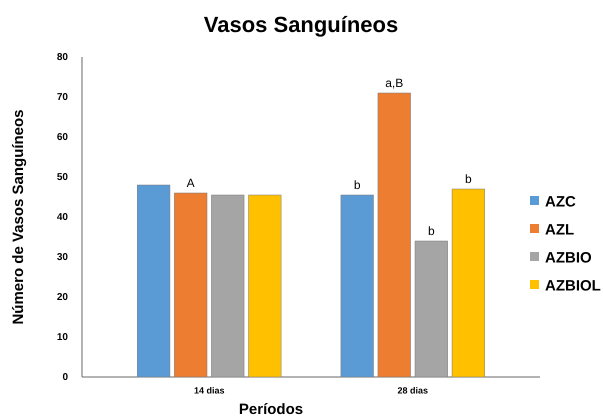 This screenshot has height=419, width=603. Describe the element at coordinates (573, 285) in the screenshot. I see `legend-label: AZBIOL` at that location.